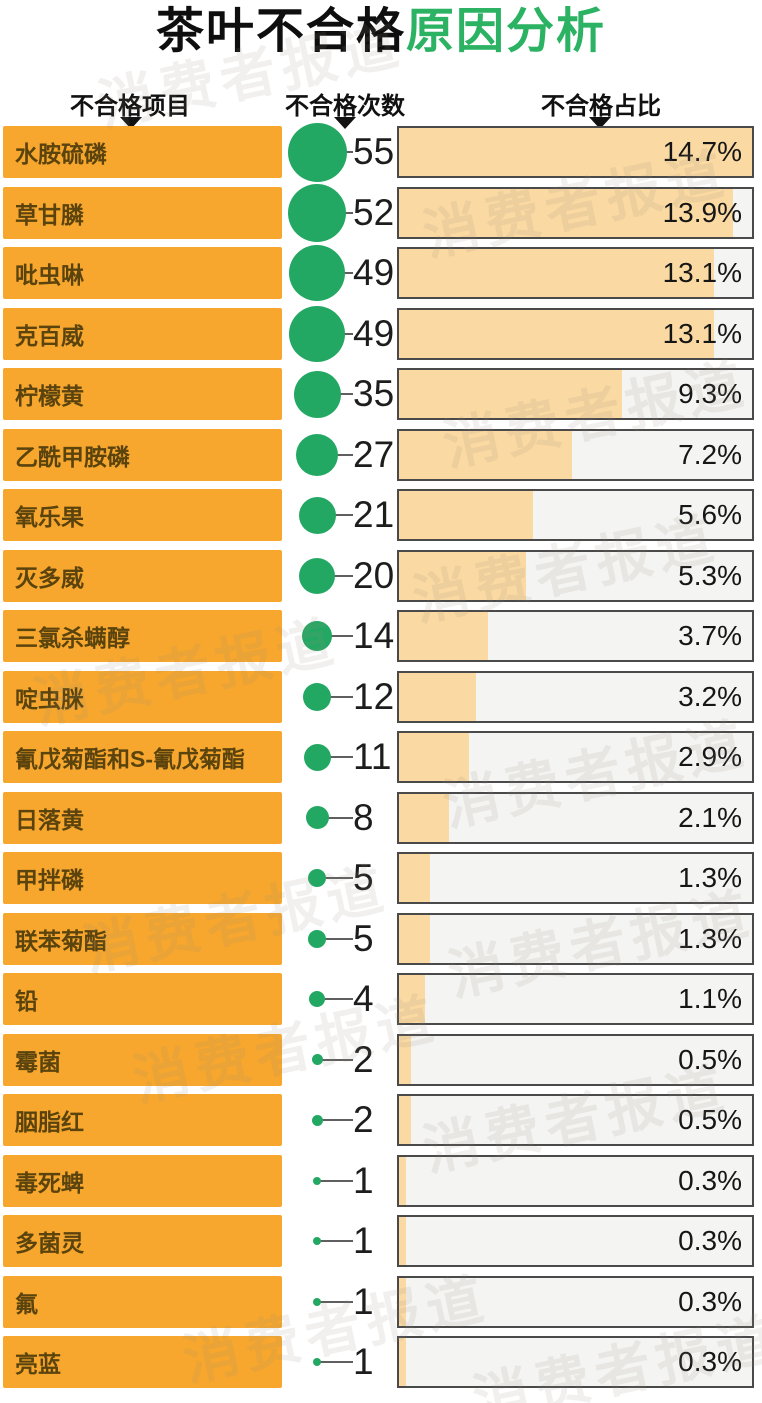  Describe the element at coordinates (710, 575) in the screenshot. I see `percent-value: 5.3%` at that location.